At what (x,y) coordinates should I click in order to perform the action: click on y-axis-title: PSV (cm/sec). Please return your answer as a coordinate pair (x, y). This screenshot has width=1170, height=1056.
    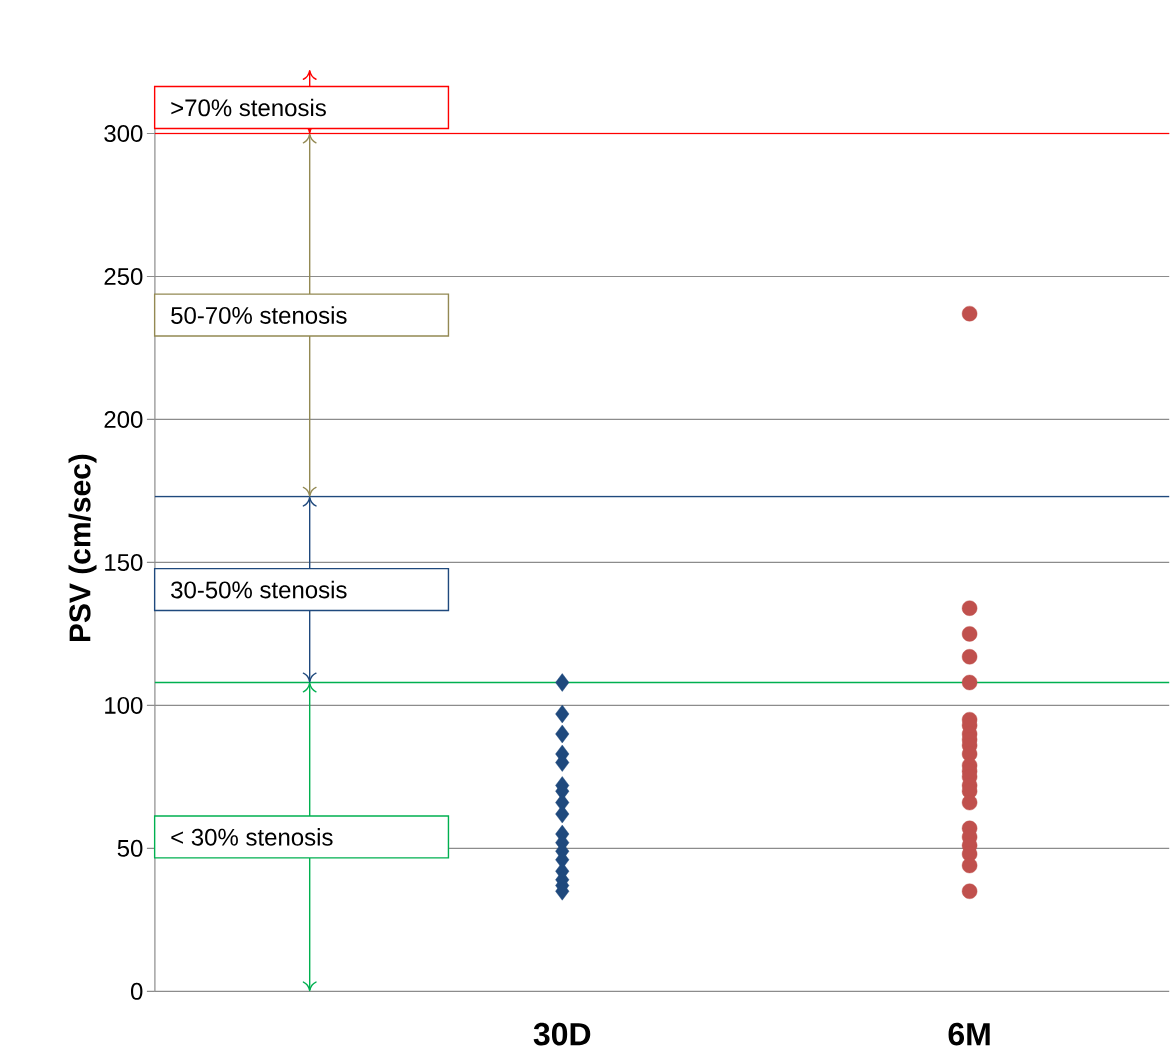
    Looking at the image, I should click on (82, 547).